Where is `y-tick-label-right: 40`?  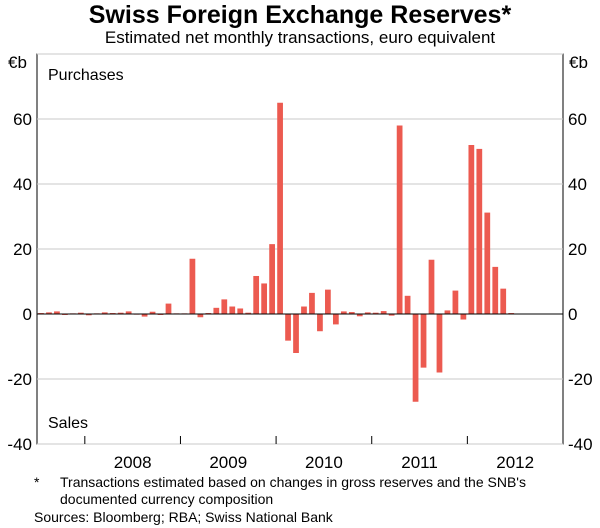 y-tick-label-right: 40 is located at coordinates (577, 184).